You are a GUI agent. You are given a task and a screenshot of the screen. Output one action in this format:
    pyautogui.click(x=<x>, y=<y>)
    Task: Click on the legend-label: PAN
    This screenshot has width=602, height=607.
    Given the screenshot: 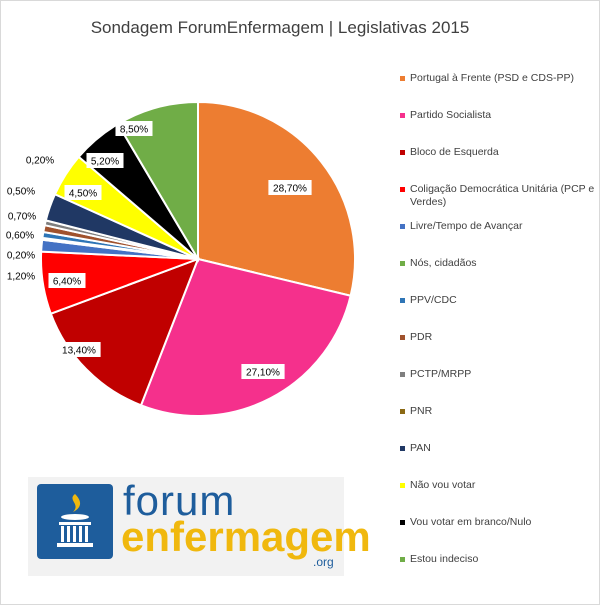 What is the action you would take?
    pyautogui.click(x=420, y=448)
    